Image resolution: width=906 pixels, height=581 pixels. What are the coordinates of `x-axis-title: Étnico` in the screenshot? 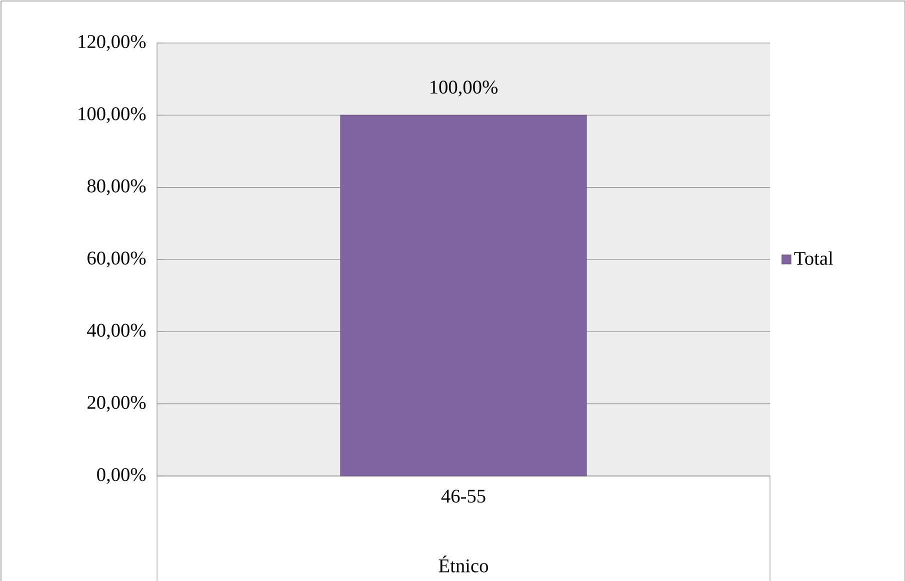 It's located at (463, 564).